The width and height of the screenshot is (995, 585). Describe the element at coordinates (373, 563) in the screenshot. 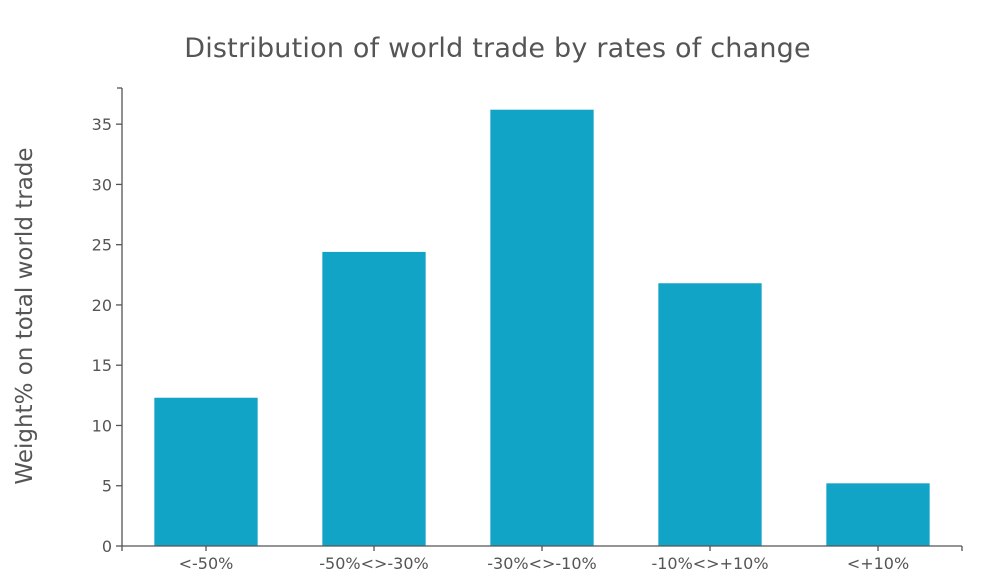

I see `x-tick-label: -50%<>-30%` at that location.